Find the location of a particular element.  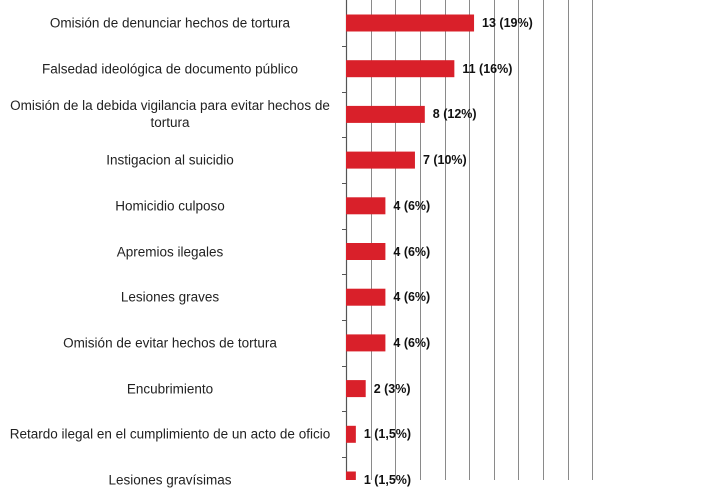

data-label: 8 (12%) is located at coordinates (454, 114).